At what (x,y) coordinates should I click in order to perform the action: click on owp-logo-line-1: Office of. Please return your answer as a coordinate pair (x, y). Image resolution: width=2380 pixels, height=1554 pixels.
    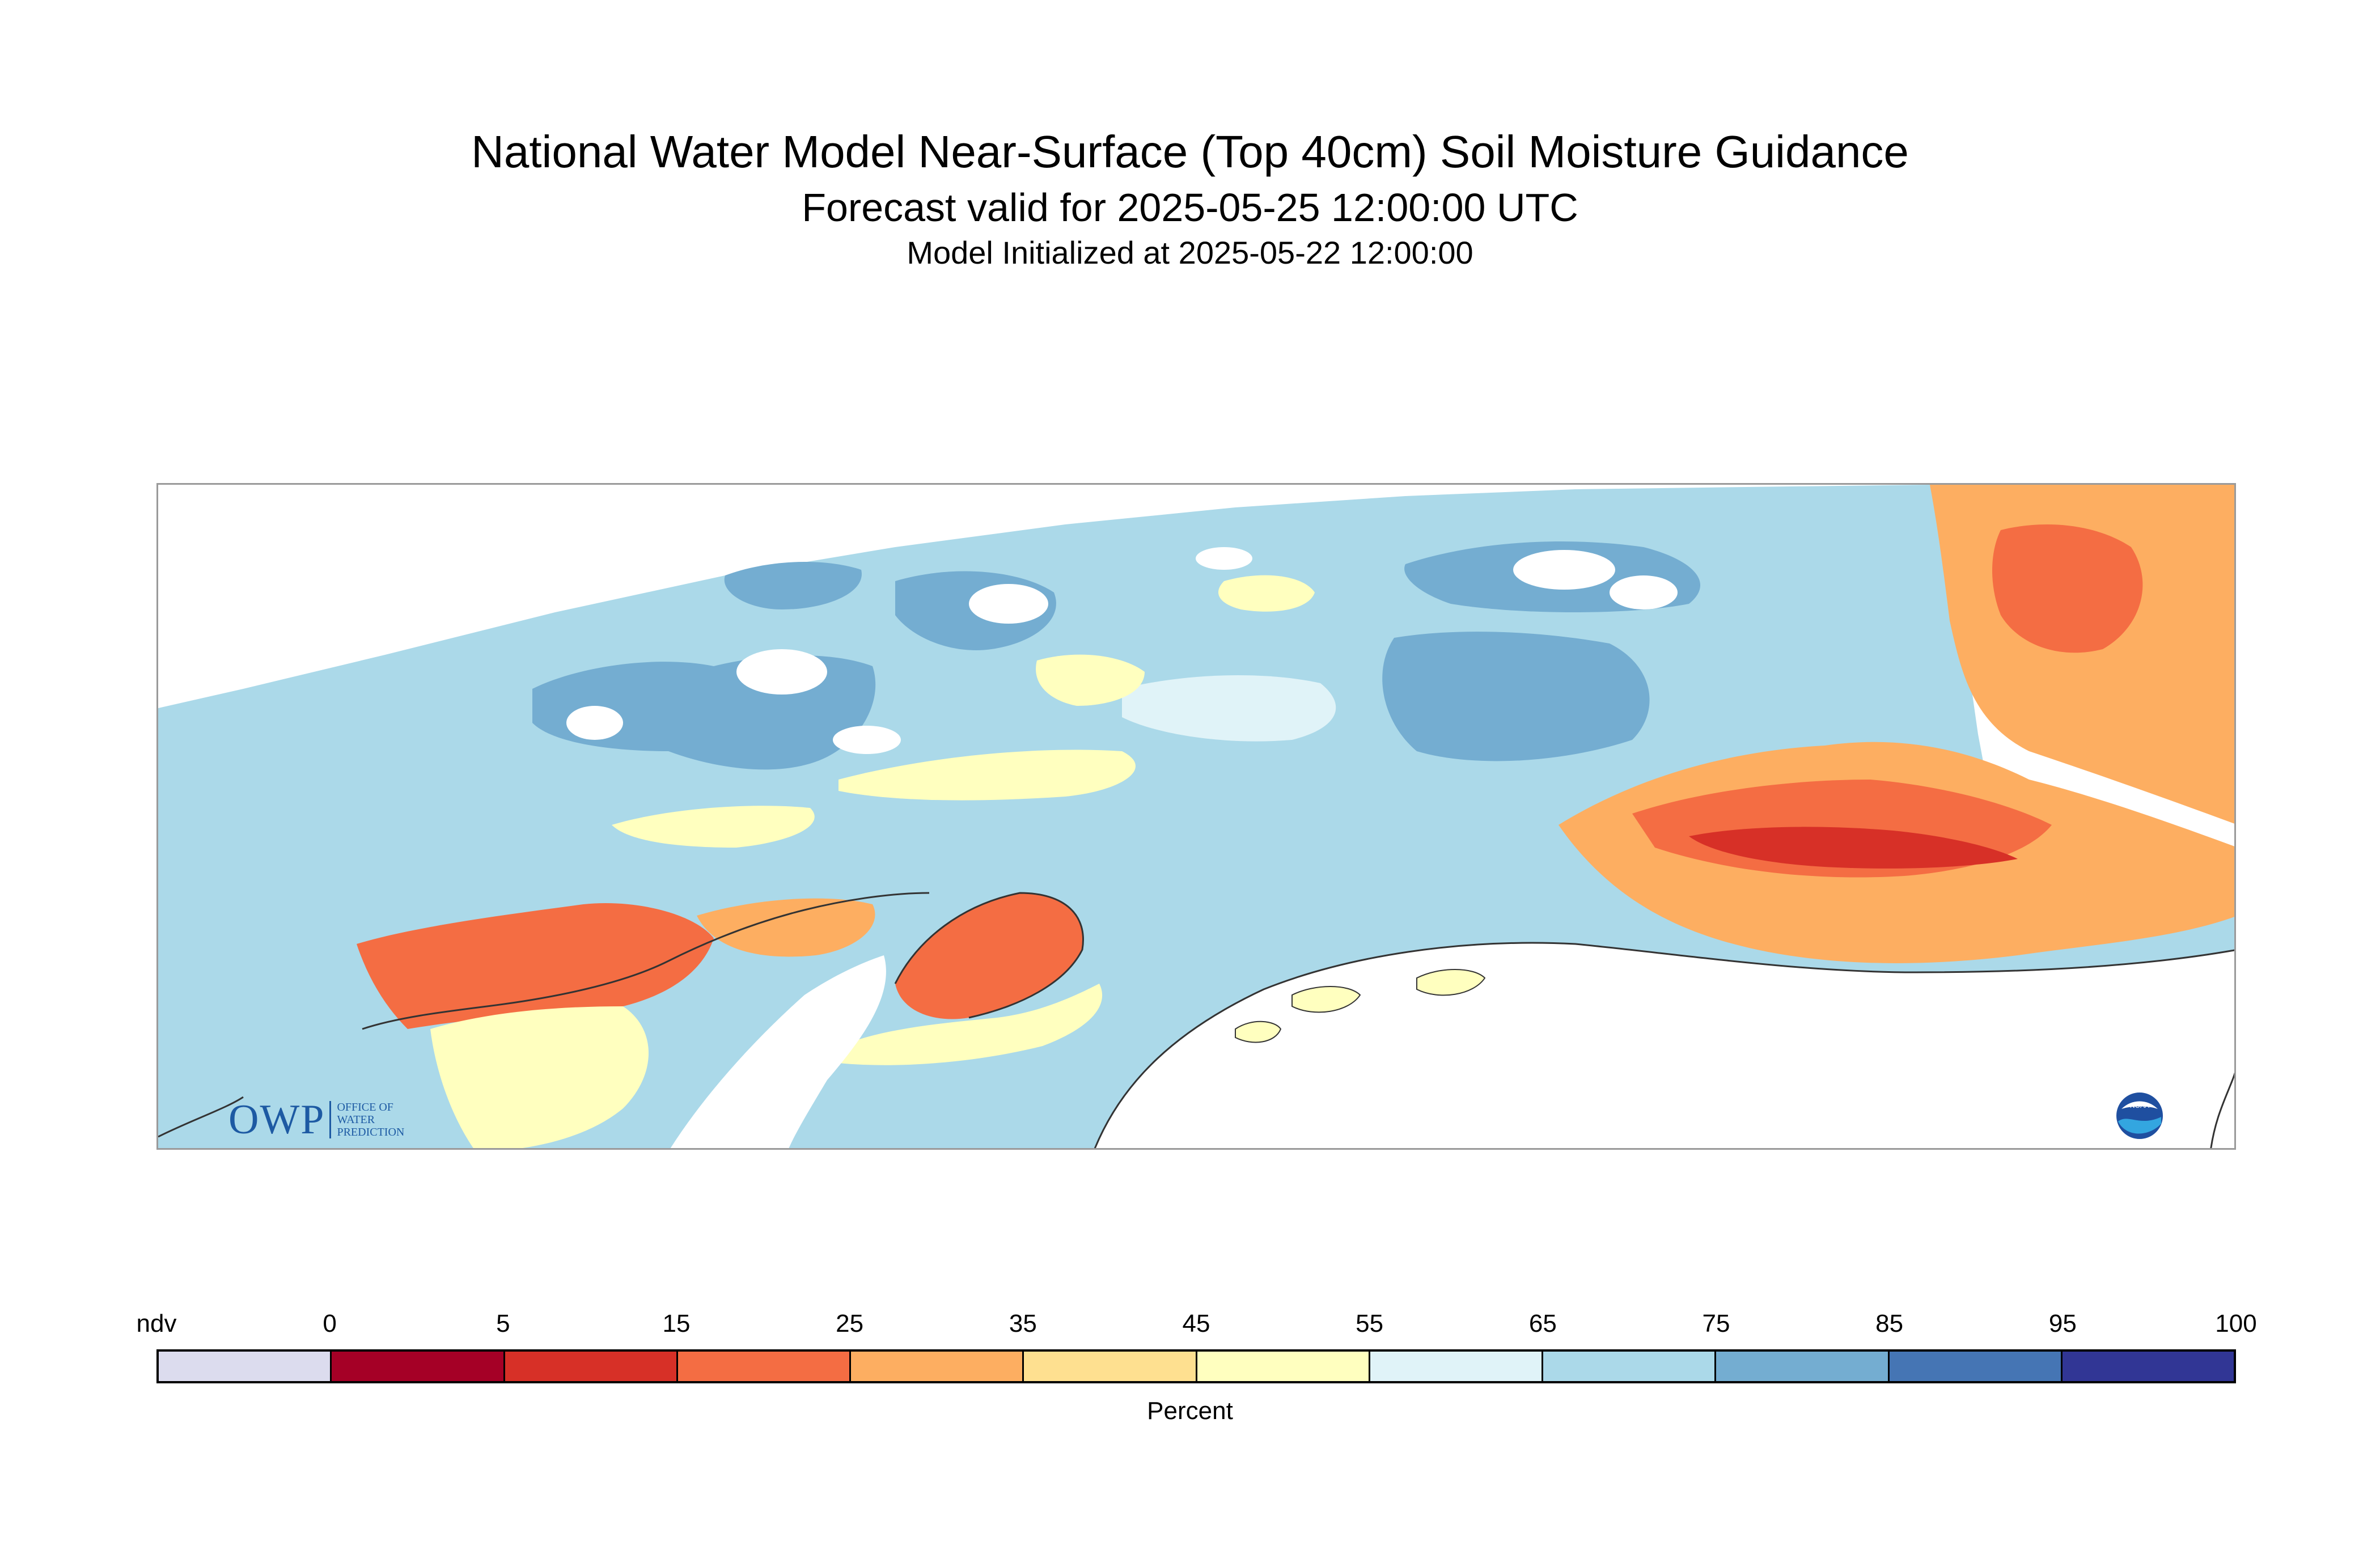
    Looking at the image, I should click on (365, 1107).